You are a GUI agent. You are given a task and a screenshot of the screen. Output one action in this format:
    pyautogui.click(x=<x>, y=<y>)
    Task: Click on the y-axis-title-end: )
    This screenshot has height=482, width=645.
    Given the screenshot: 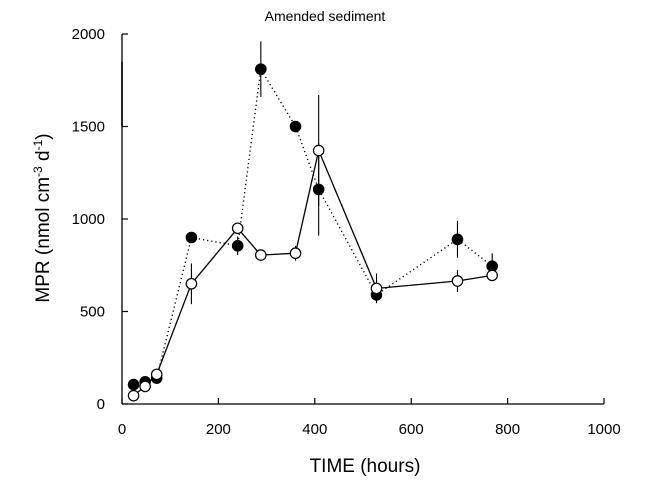 What is the action you would take?
    pyautogui.click(x=43, y=136)
    